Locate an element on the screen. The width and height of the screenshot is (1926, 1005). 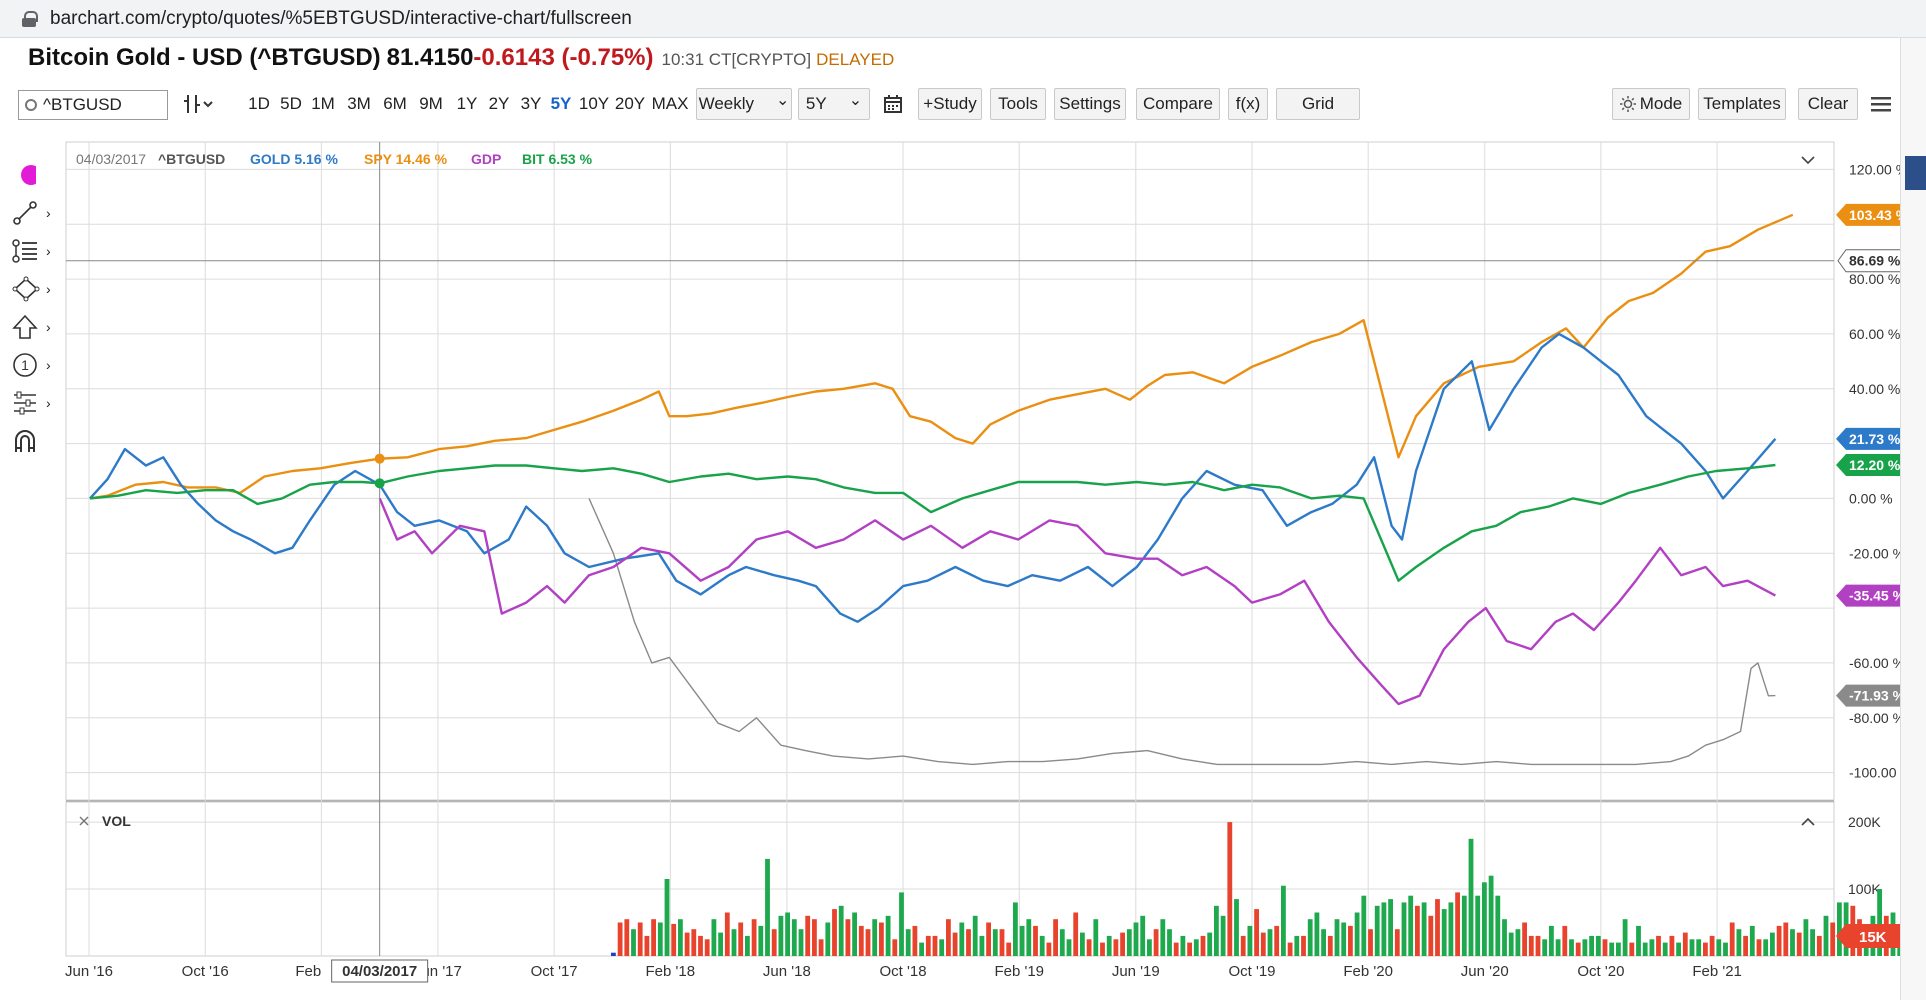
period-2y-button: 2Y is located at coordinates (499, 103).